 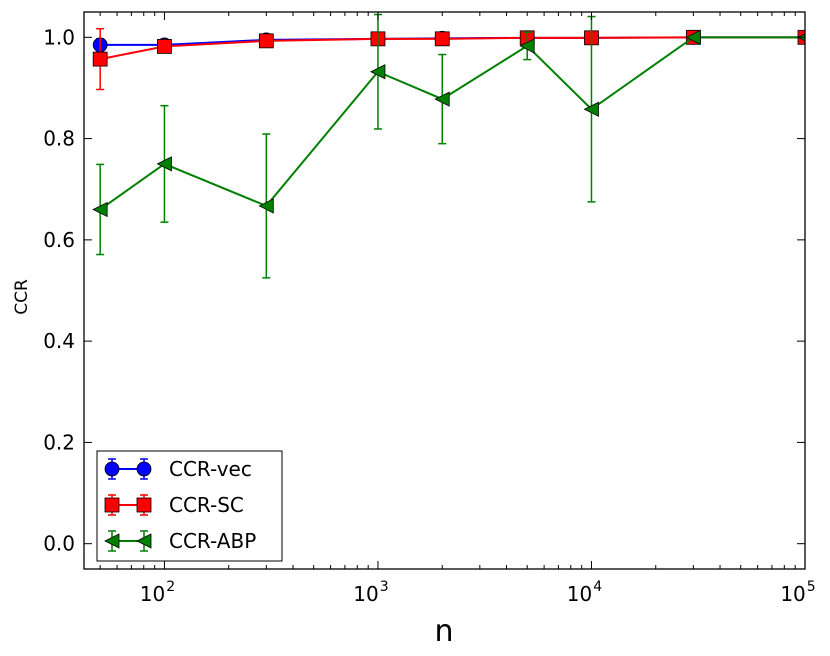 I want to click on y-tick-label: 0.8, so click(x=59, y=139).